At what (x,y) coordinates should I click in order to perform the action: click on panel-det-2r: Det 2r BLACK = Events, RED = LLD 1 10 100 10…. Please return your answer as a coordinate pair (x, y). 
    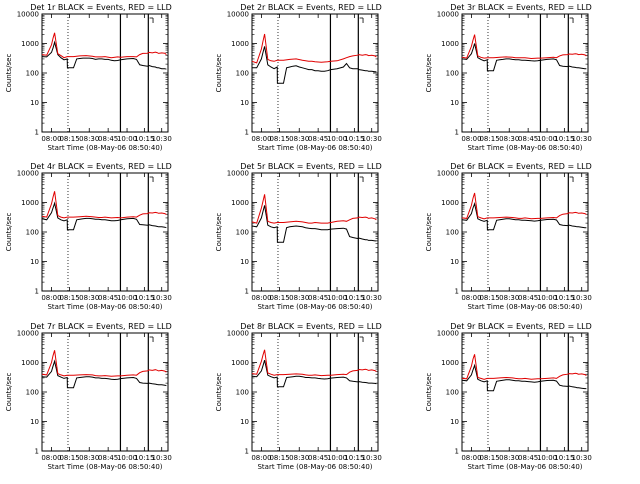
    Looking at the image, I should click on (298, 77).